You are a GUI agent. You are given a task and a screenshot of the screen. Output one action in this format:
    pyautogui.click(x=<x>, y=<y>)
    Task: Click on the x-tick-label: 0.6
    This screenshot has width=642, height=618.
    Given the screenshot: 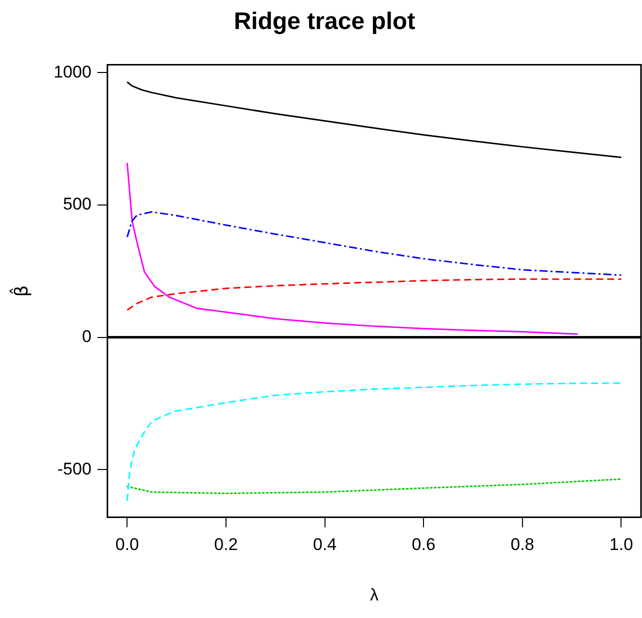 What is the action you would take?
    pyautogui.click(x=424, y=544)
    